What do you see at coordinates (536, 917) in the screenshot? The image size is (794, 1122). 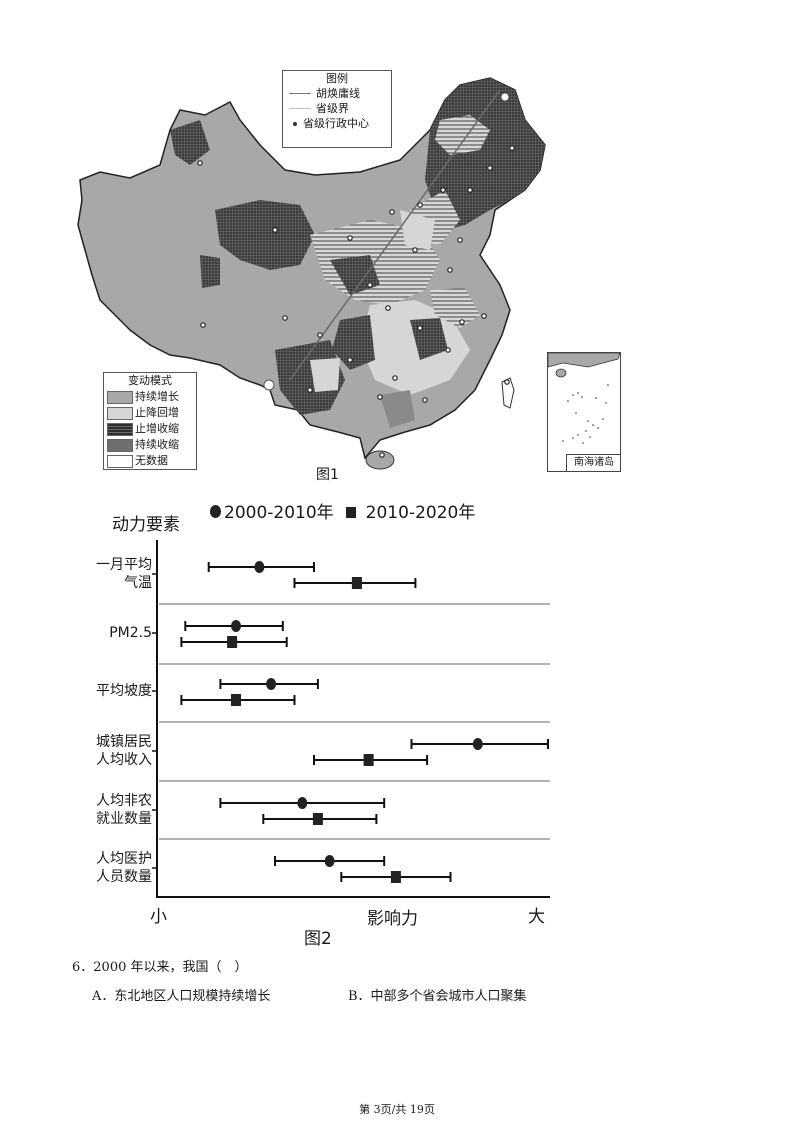 I see `x-axis-max-label: 大` at bounding box center [536, 917].